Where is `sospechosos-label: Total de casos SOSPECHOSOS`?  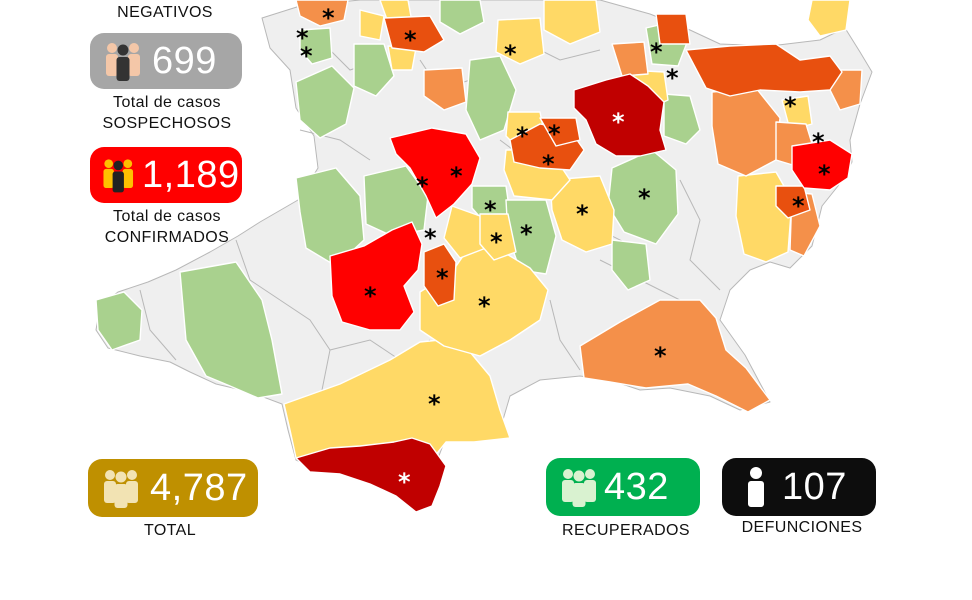
sospechosos-label: Total de casos SOSPECHOSOS is located at coordinates (167, 113).